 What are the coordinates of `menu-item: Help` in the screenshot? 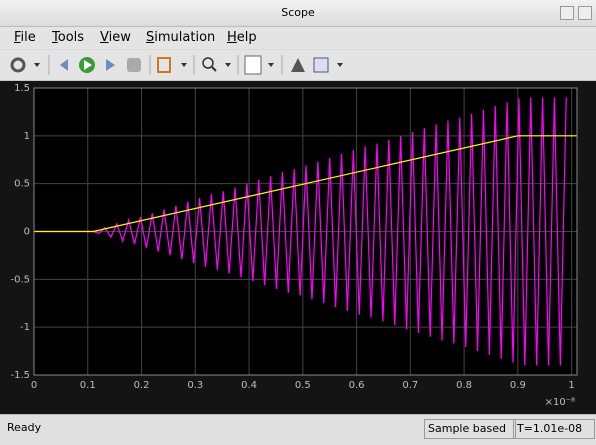 It's located at (242, 37).